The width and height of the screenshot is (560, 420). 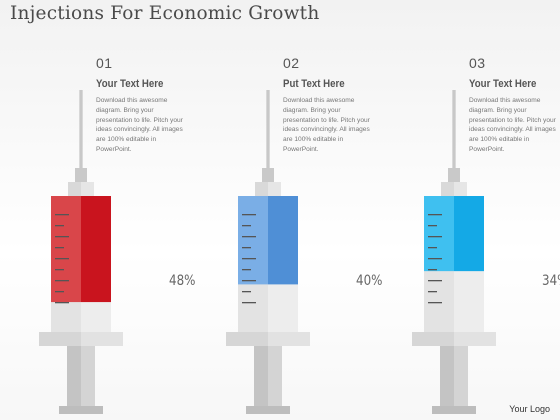 I want to click on step-number: 03, so click(x=477, y=63).